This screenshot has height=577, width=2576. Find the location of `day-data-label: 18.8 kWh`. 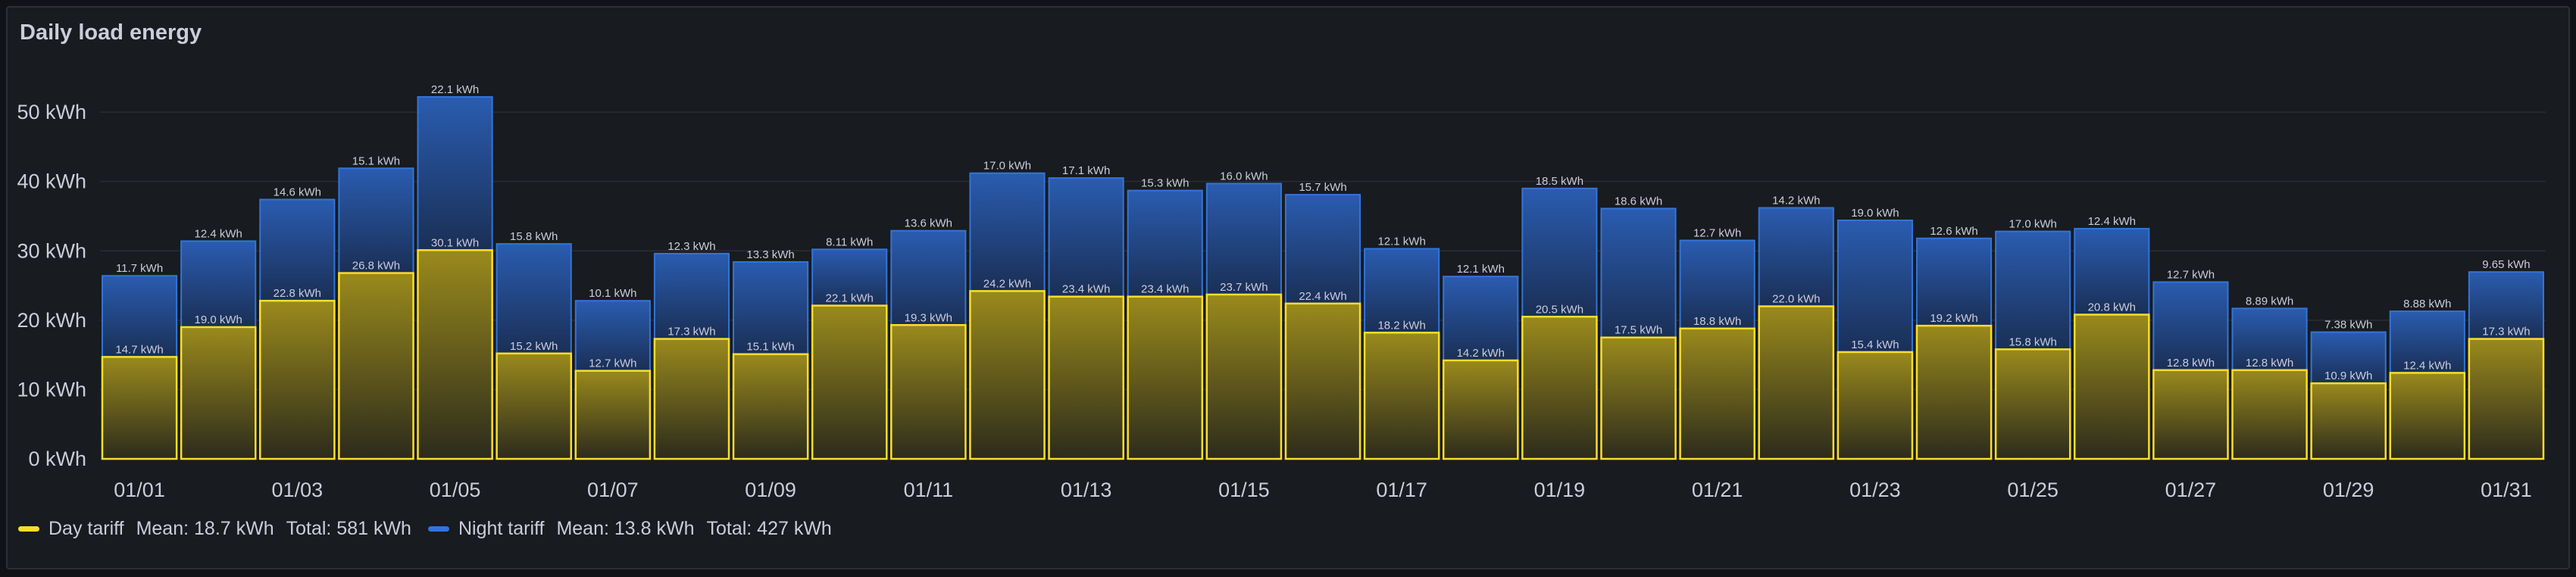

day-data-label: 18.8 kWh is located at coordinates (1717, 321).